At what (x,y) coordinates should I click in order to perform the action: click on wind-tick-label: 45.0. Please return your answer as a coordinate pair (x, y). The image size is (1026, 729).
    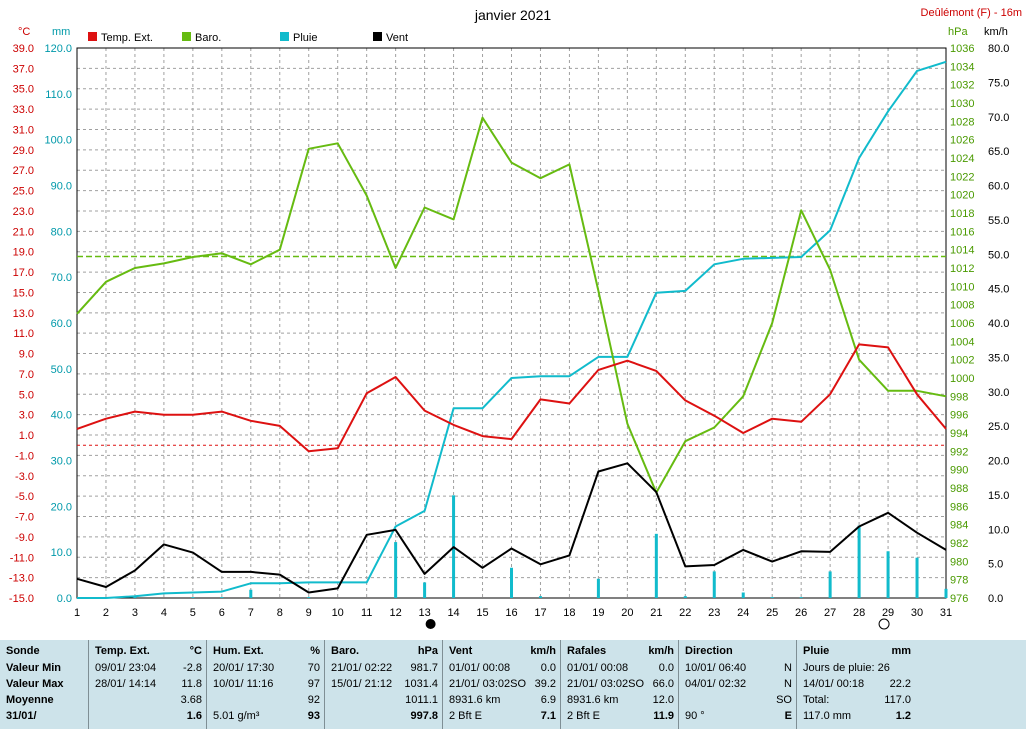
    Looking at the image, I should click on (998, 290).